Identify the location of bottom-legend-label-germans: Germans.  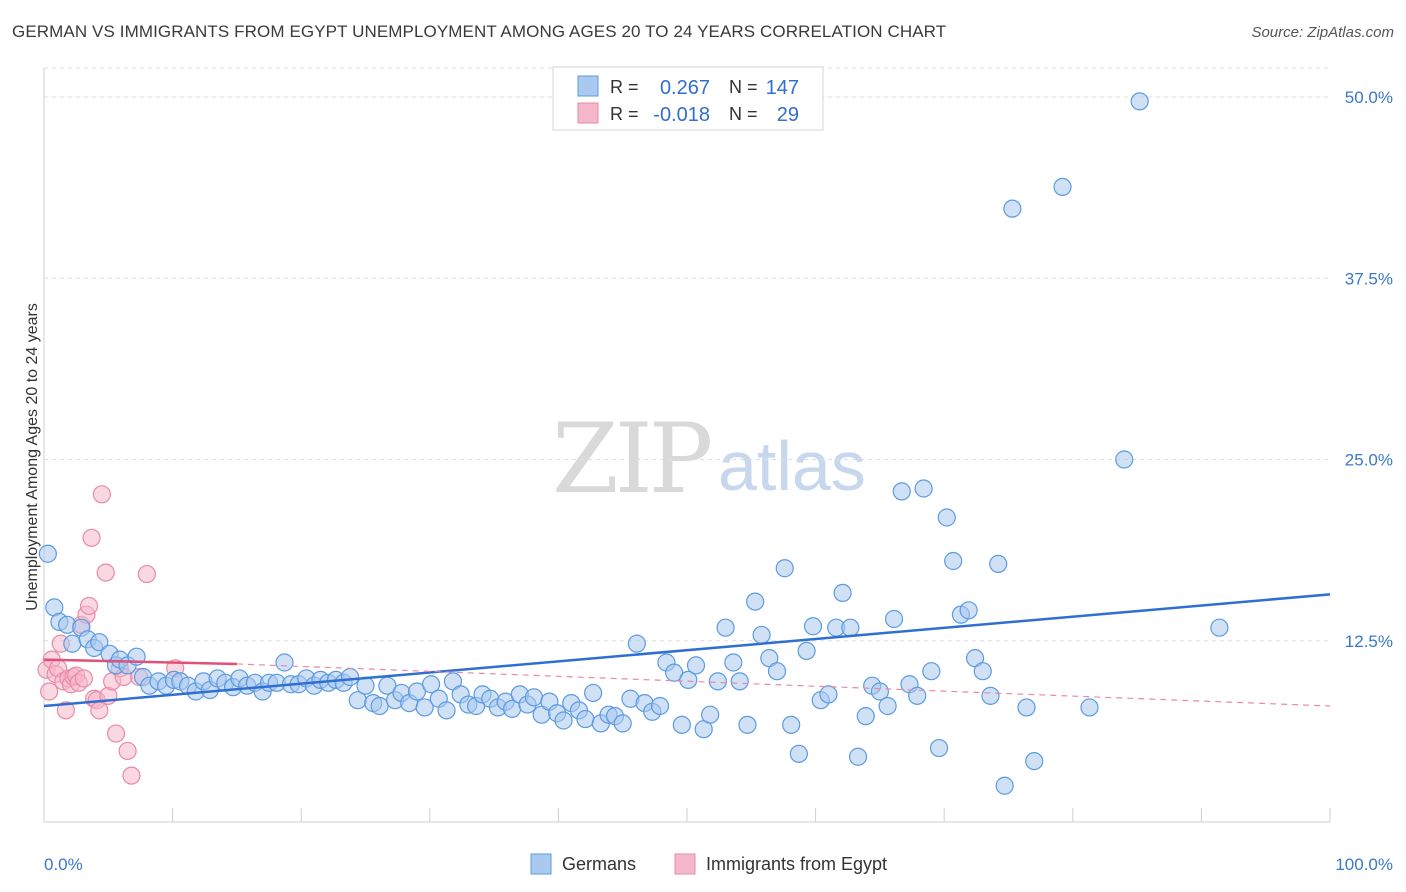
(599, 864).